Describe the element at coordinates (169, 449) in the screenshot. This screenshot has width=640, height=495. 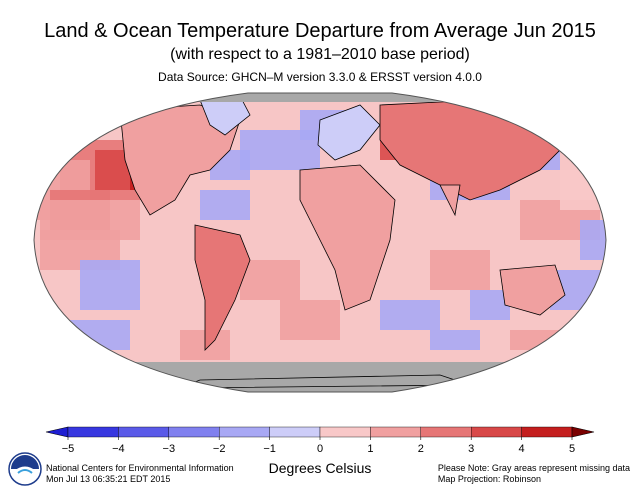
I see `colorbar-tick-label: −3` at that location.